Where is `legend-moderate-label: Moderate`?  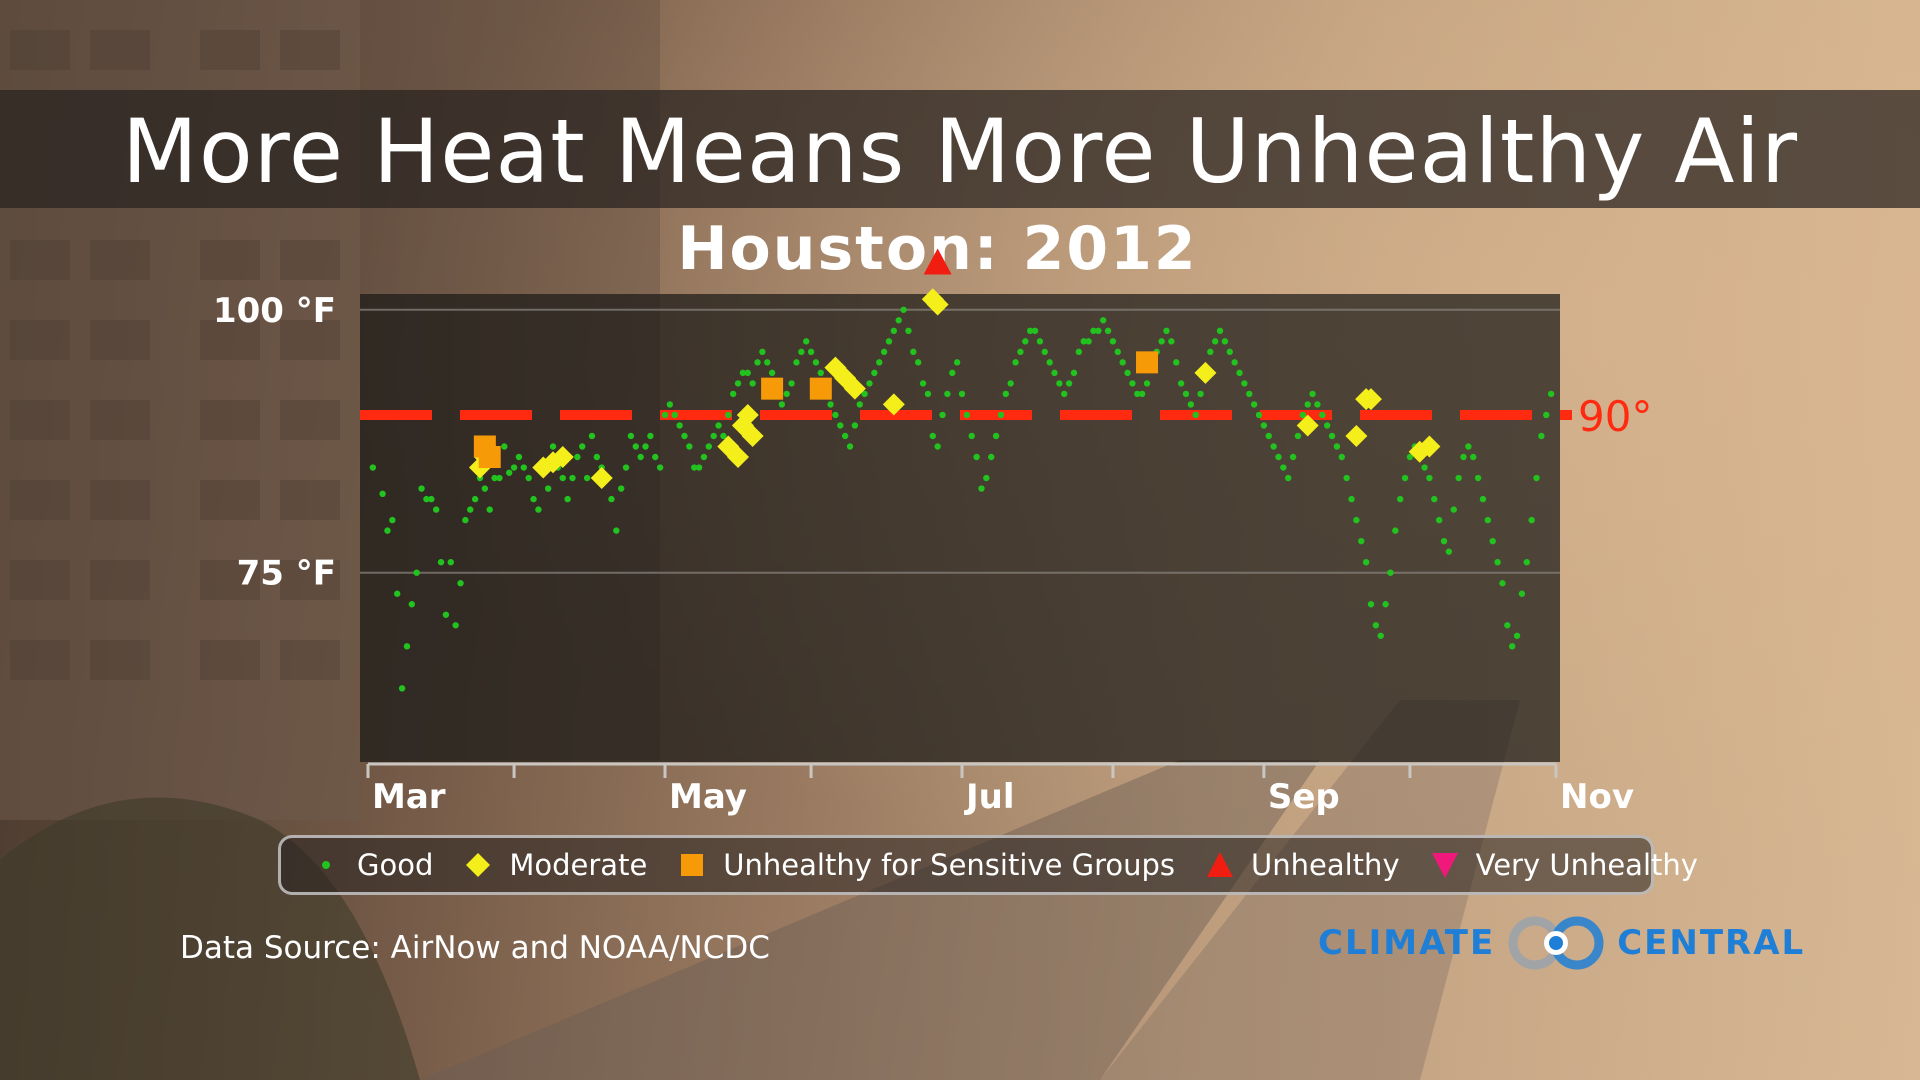 legend-moderate-label: Moderate is located at coordinates (578, 865).